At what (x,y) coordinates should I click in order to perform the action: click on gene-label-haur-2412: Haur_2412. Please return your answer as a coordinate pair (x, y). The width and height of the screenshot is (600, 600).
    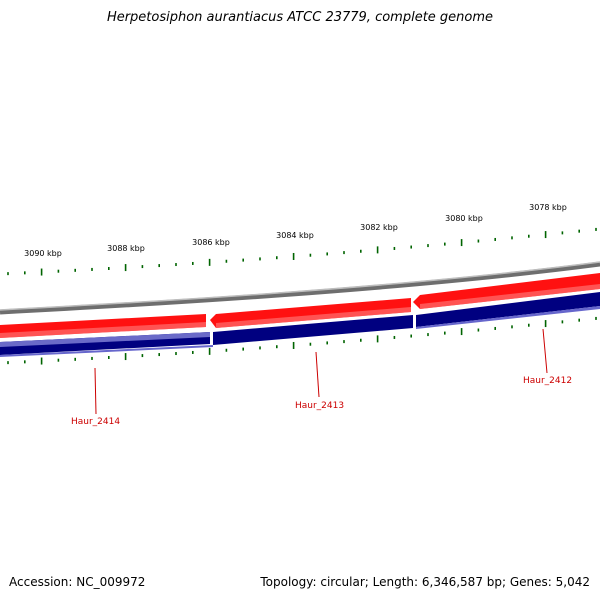
    Looking at the image, I should click on (547, 381).